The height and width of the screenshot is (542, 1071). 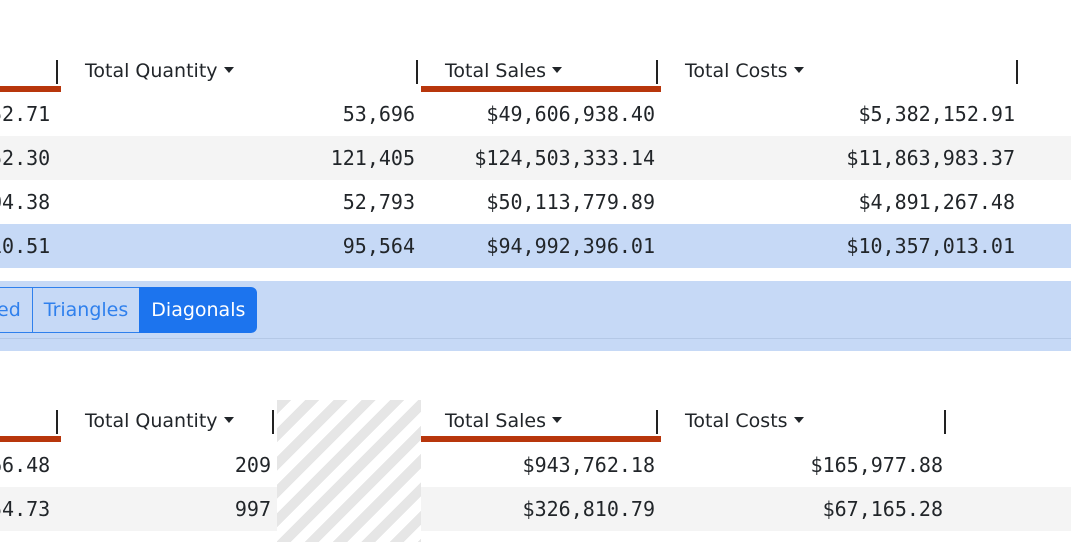 What do you see at coordinates (86, 310) in the screenshot?
I see `pattern-button-triangles: Triangles` at bounding box center [86, 310].